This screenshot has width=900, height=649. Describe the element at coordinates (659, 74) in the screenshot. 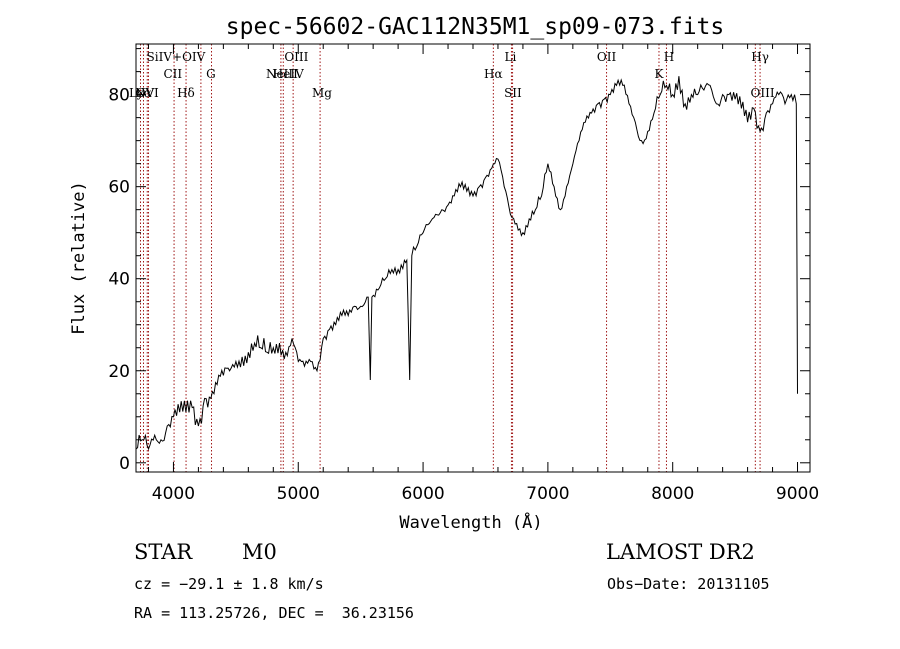

I see `line-label: K` at that location.